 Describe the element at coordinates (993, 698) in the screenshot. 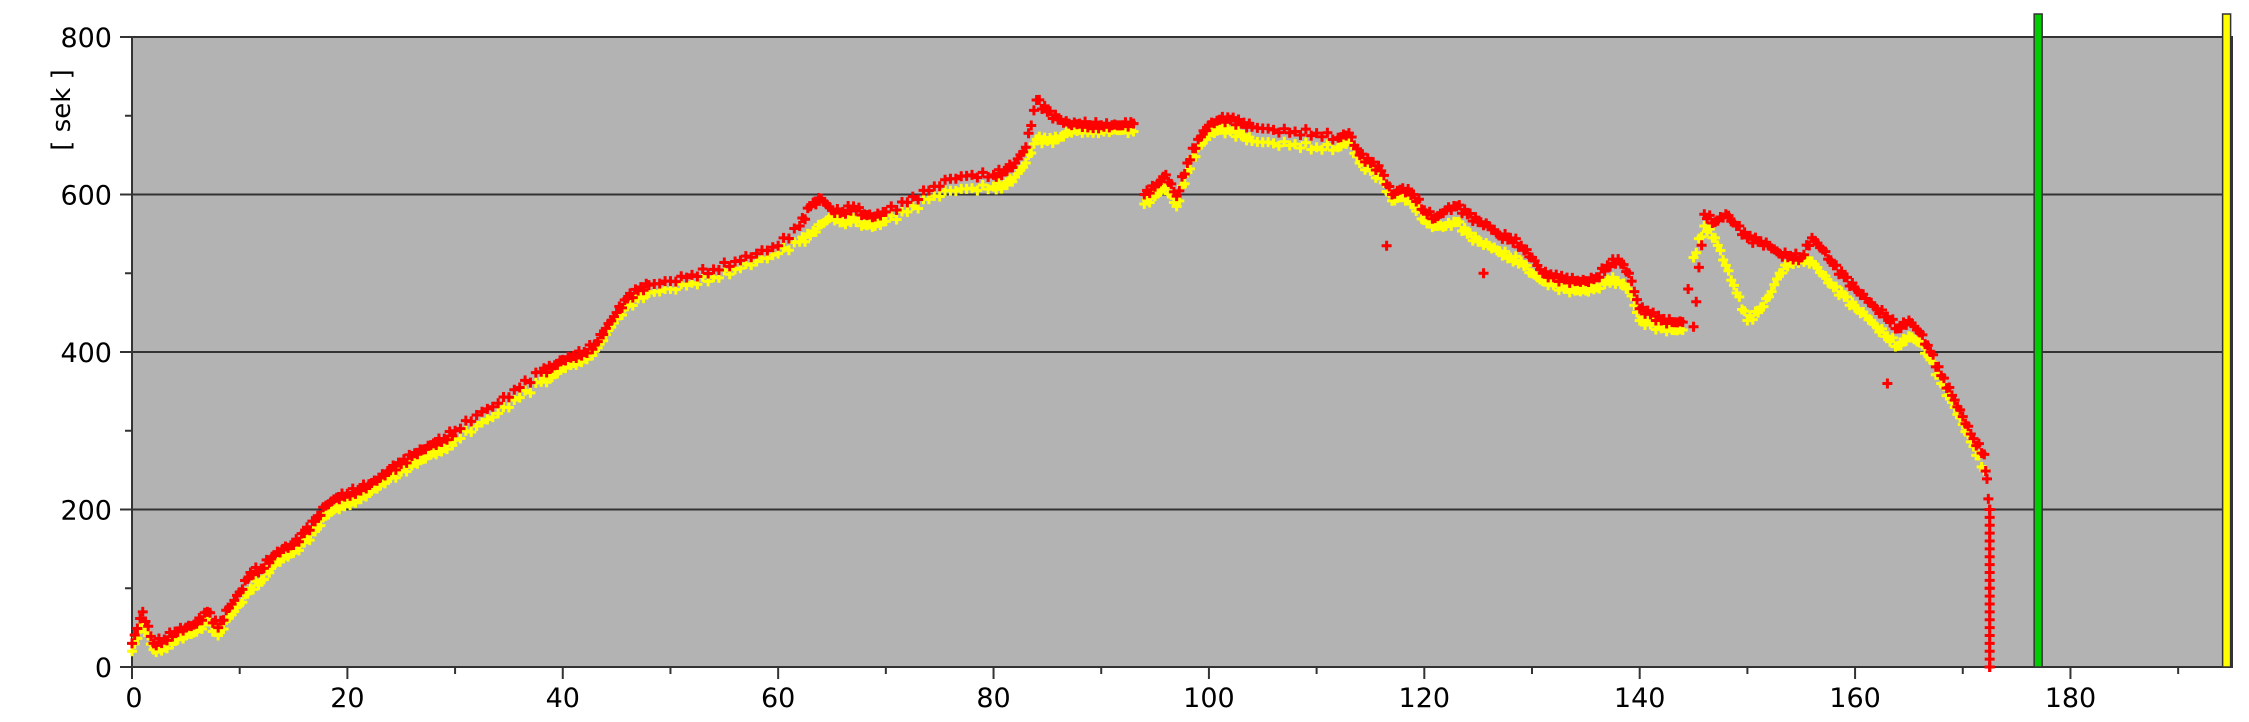

I see `x-tick-label: 80` at that location.